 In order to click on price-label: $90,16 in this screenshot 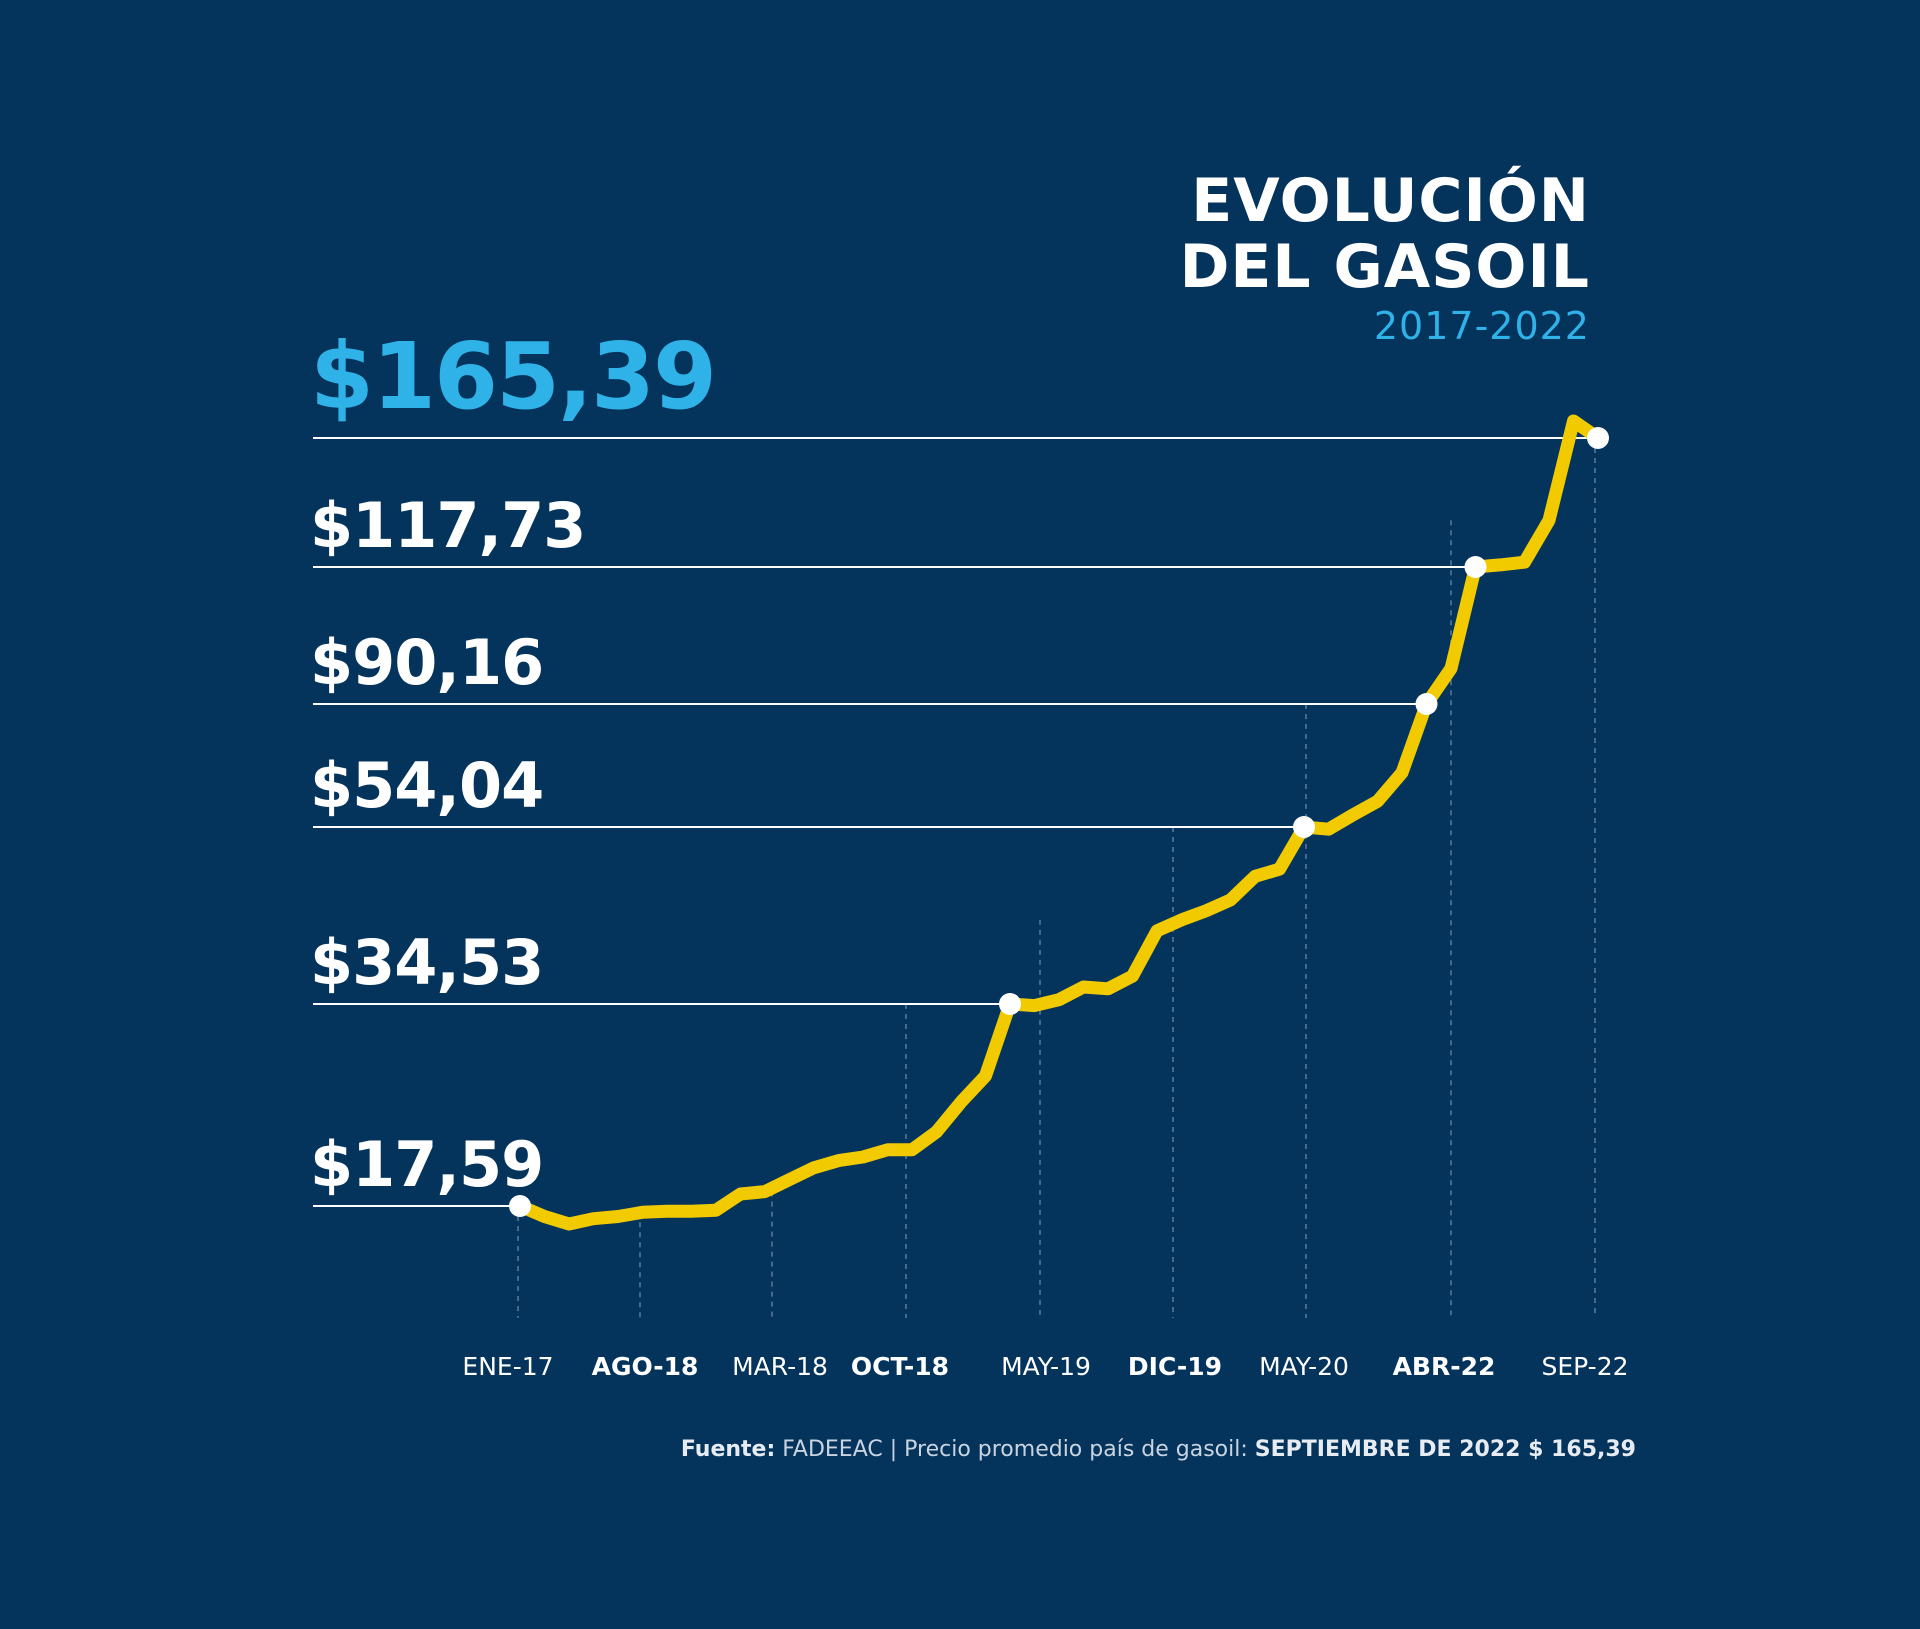, I will do `click(426, 662)`.